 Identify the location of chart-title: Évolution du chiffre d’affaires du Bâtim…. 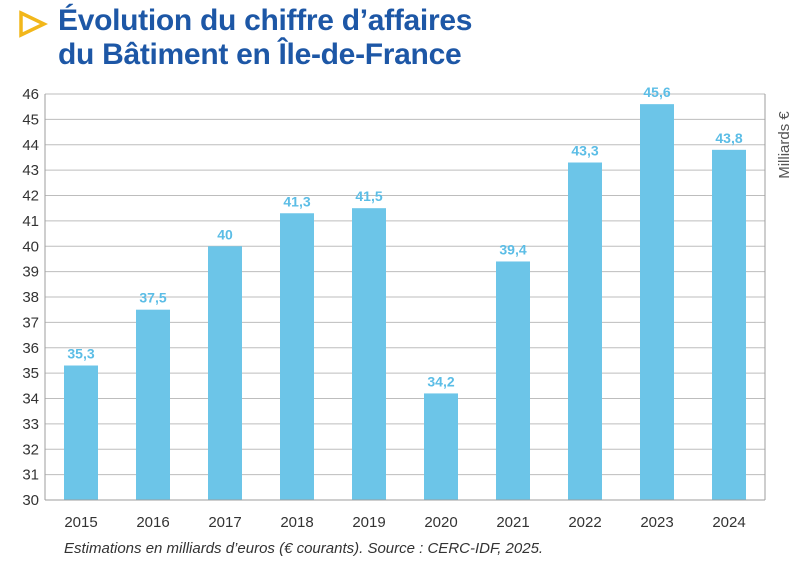
(418, 38).